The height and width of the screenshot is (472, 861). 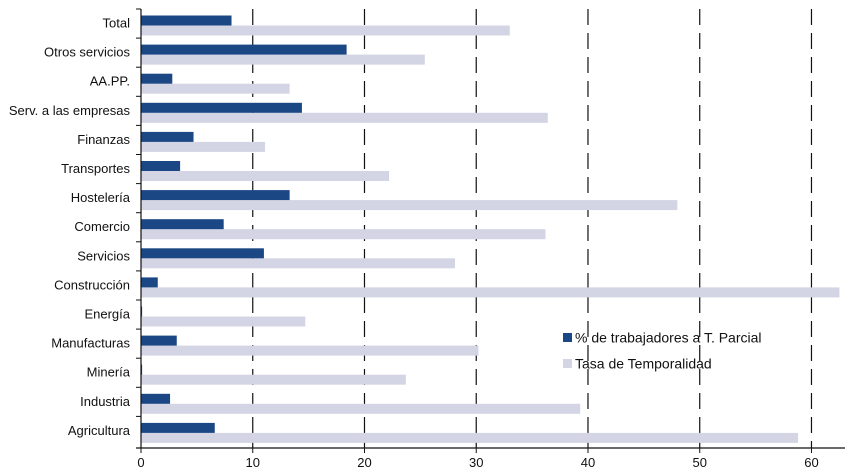 I want to click on tick-labels: 0 10 20 30 40 50 60, so click(x=477, y=462).